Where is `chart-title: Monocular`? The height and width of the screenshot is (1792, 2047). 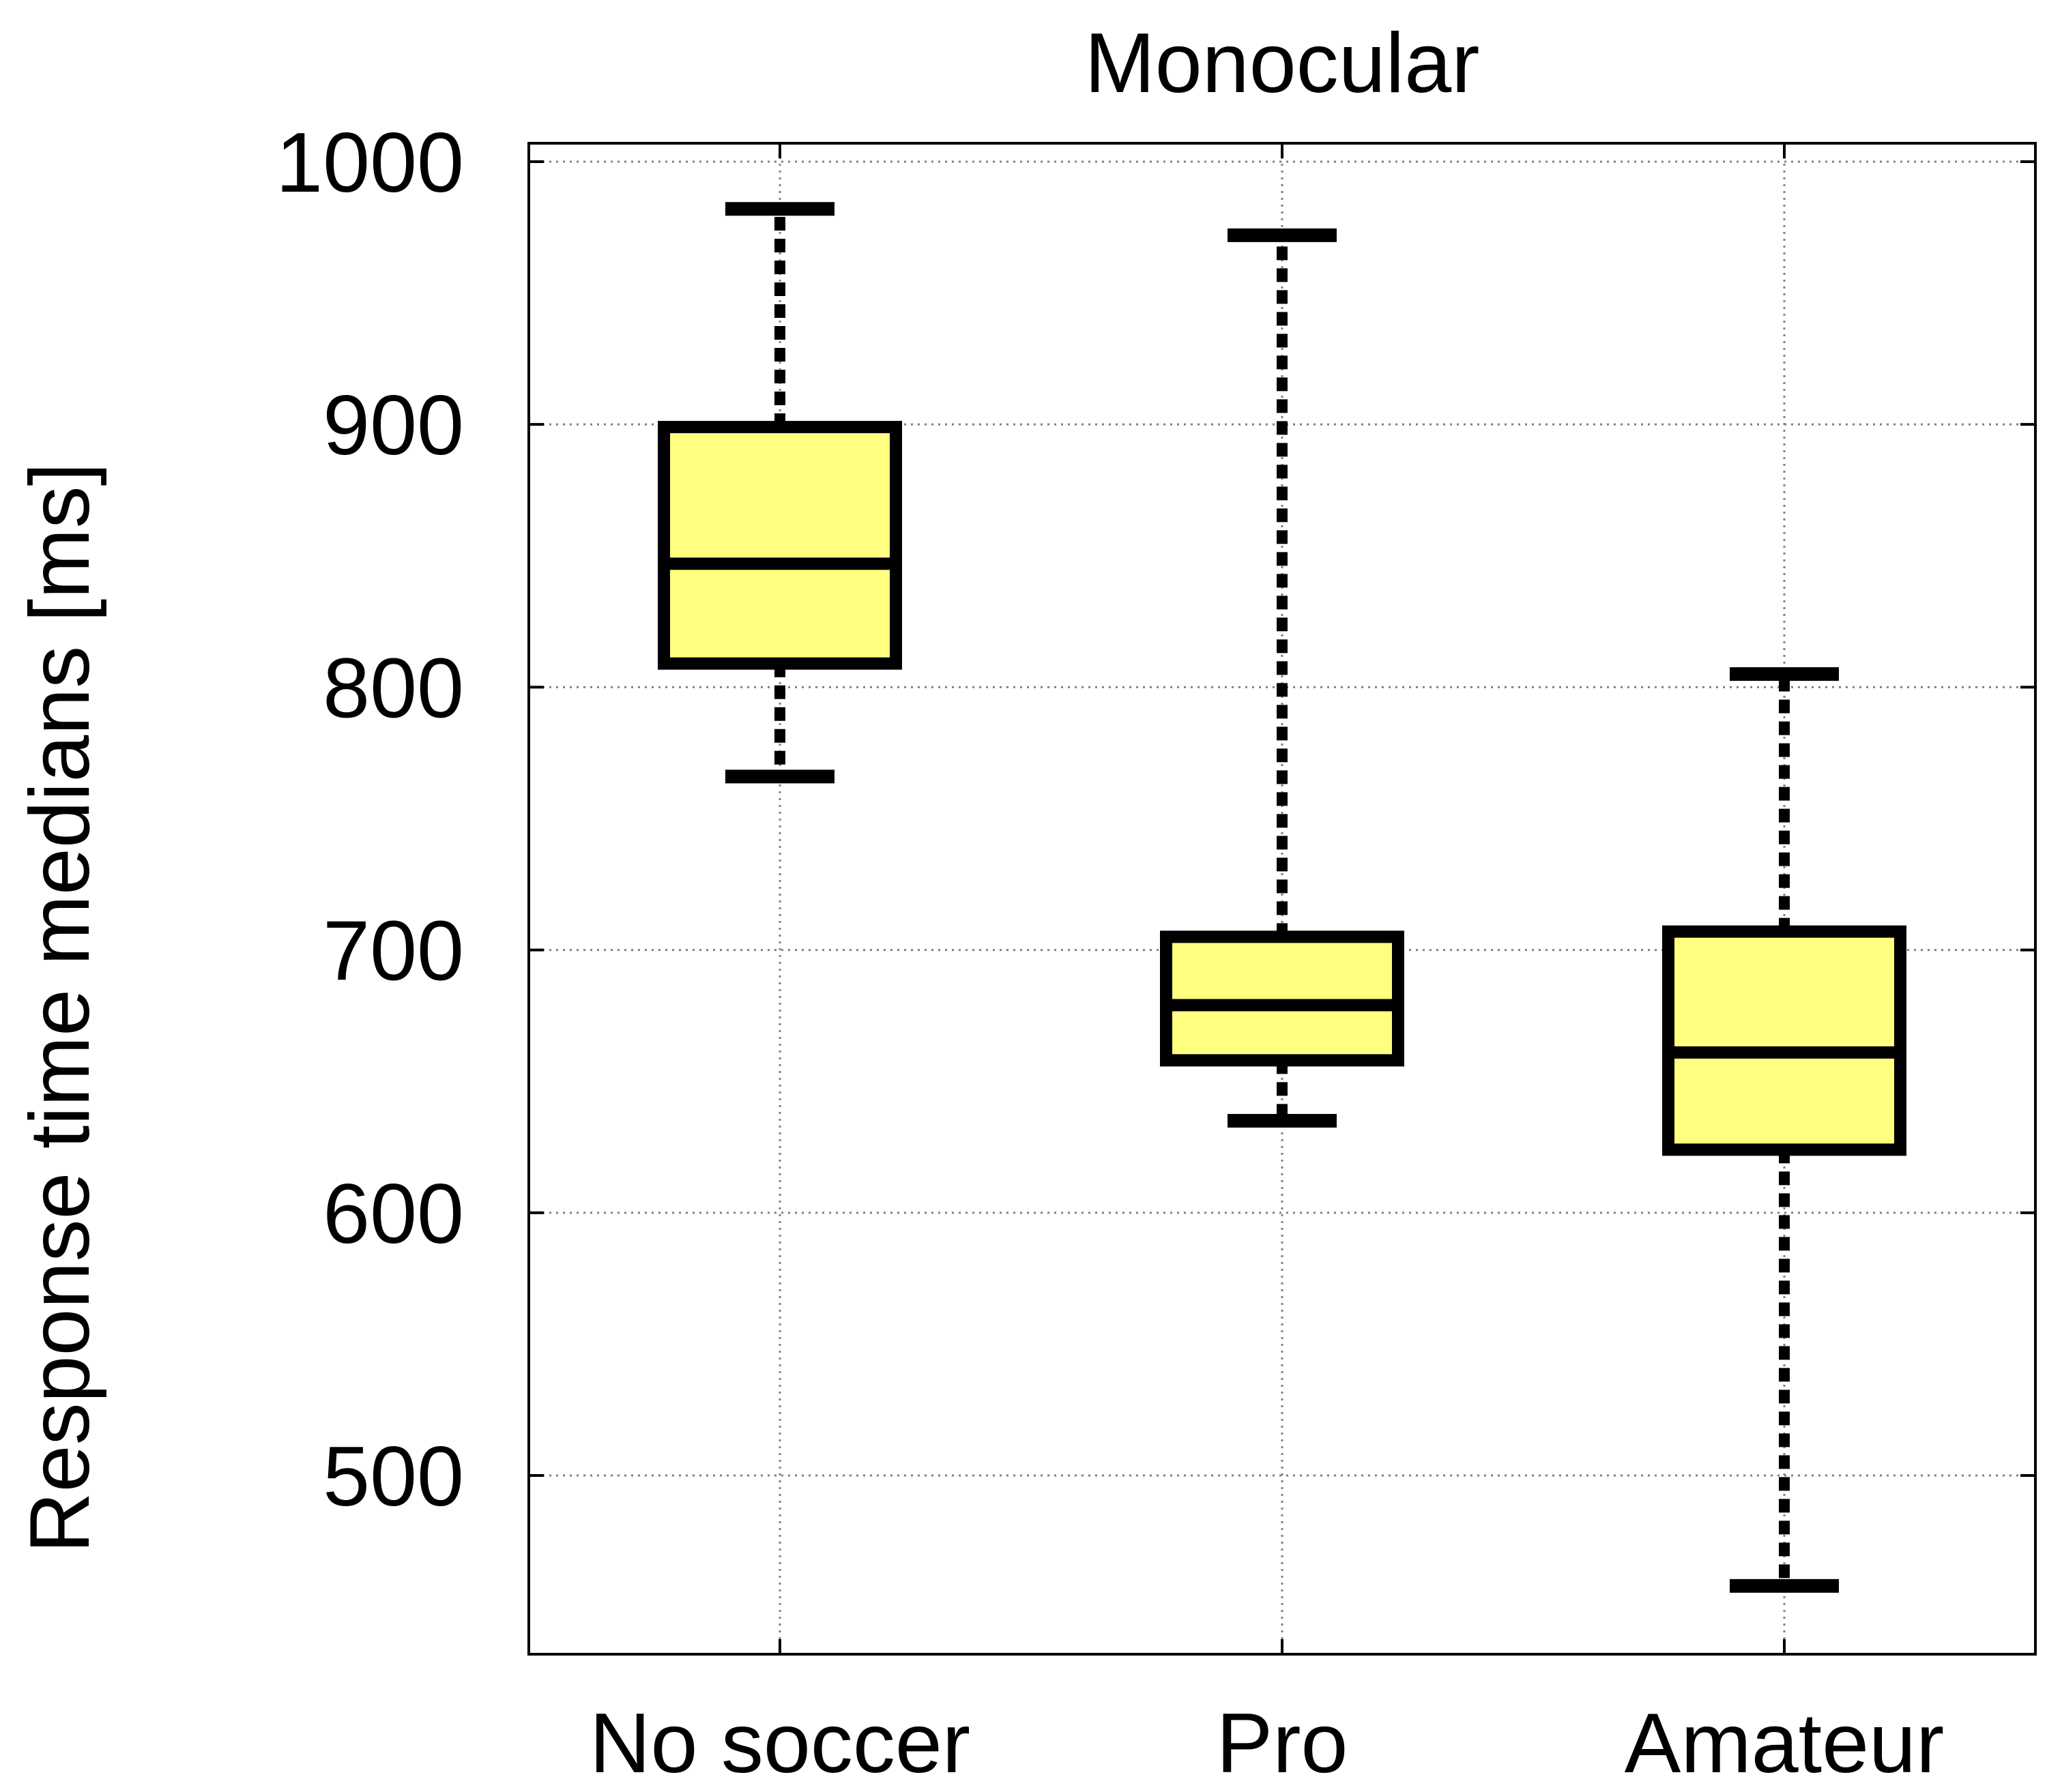
chart-title: Monocular is located at coordinates (1282, 63).